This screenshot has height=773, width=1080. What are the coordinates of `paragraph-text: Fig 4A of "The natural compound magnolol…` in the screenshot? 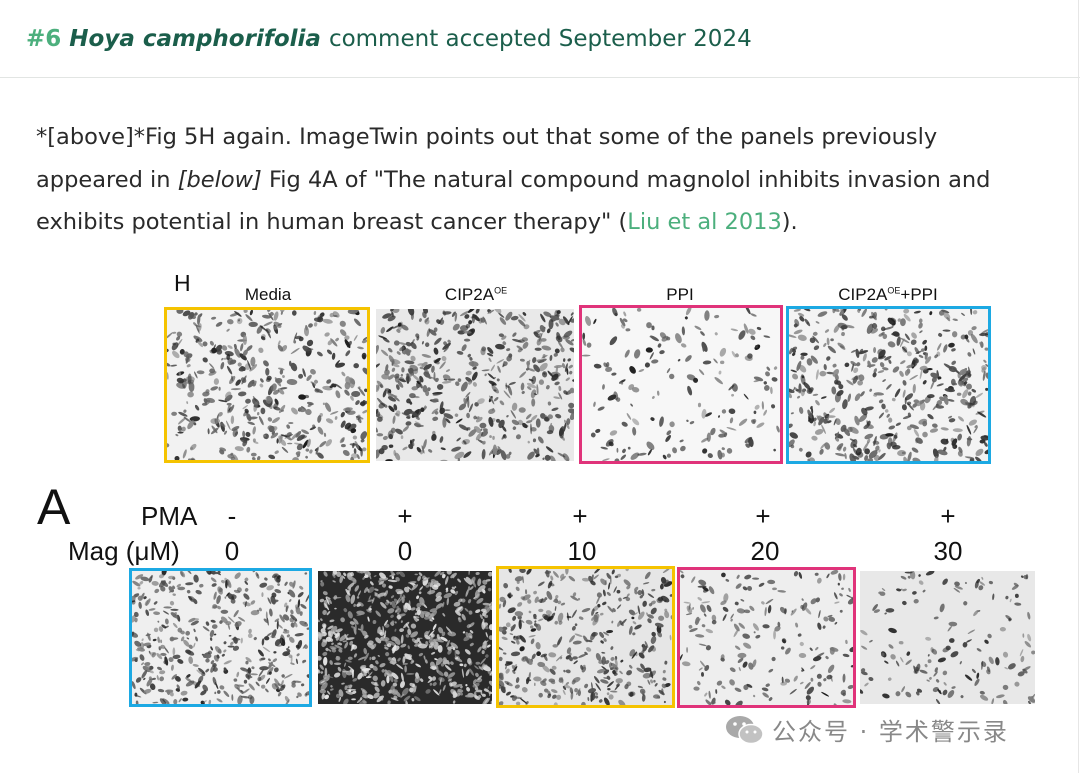 It's located at (513, 201).